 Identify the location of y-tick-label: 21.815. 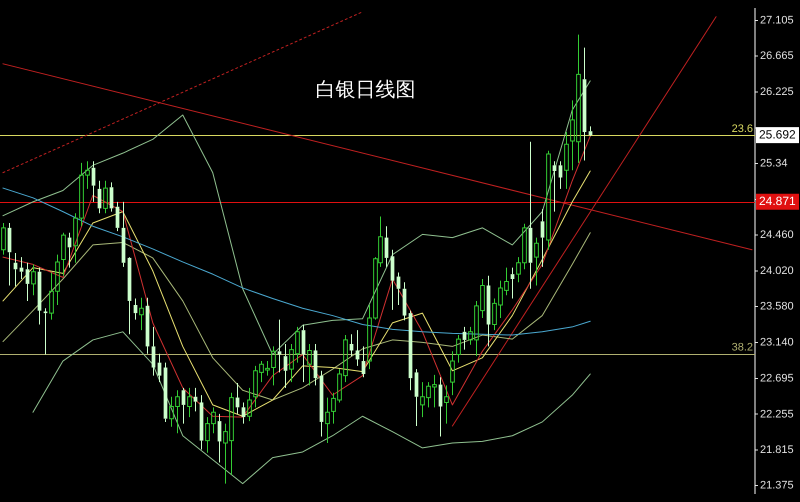
(777, 450).